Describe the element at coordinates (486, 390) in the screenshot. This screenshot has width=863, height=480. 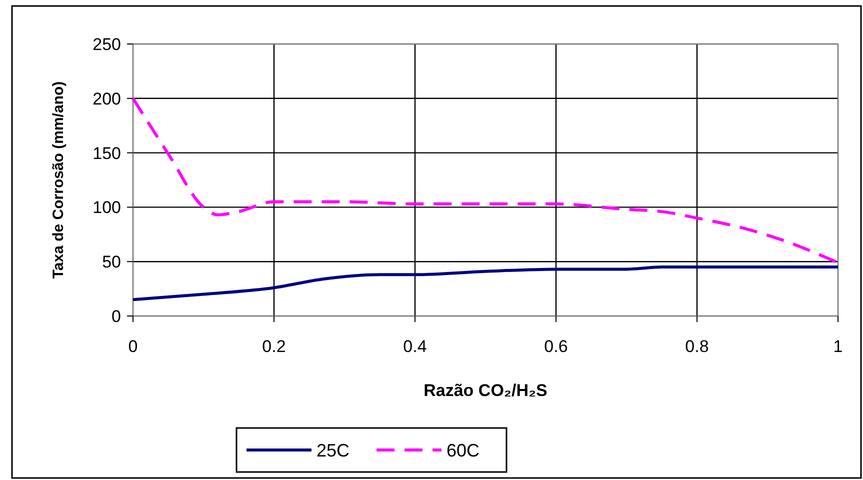
I see `x-axis-title: Razão CO₂/H₂S` at that location.